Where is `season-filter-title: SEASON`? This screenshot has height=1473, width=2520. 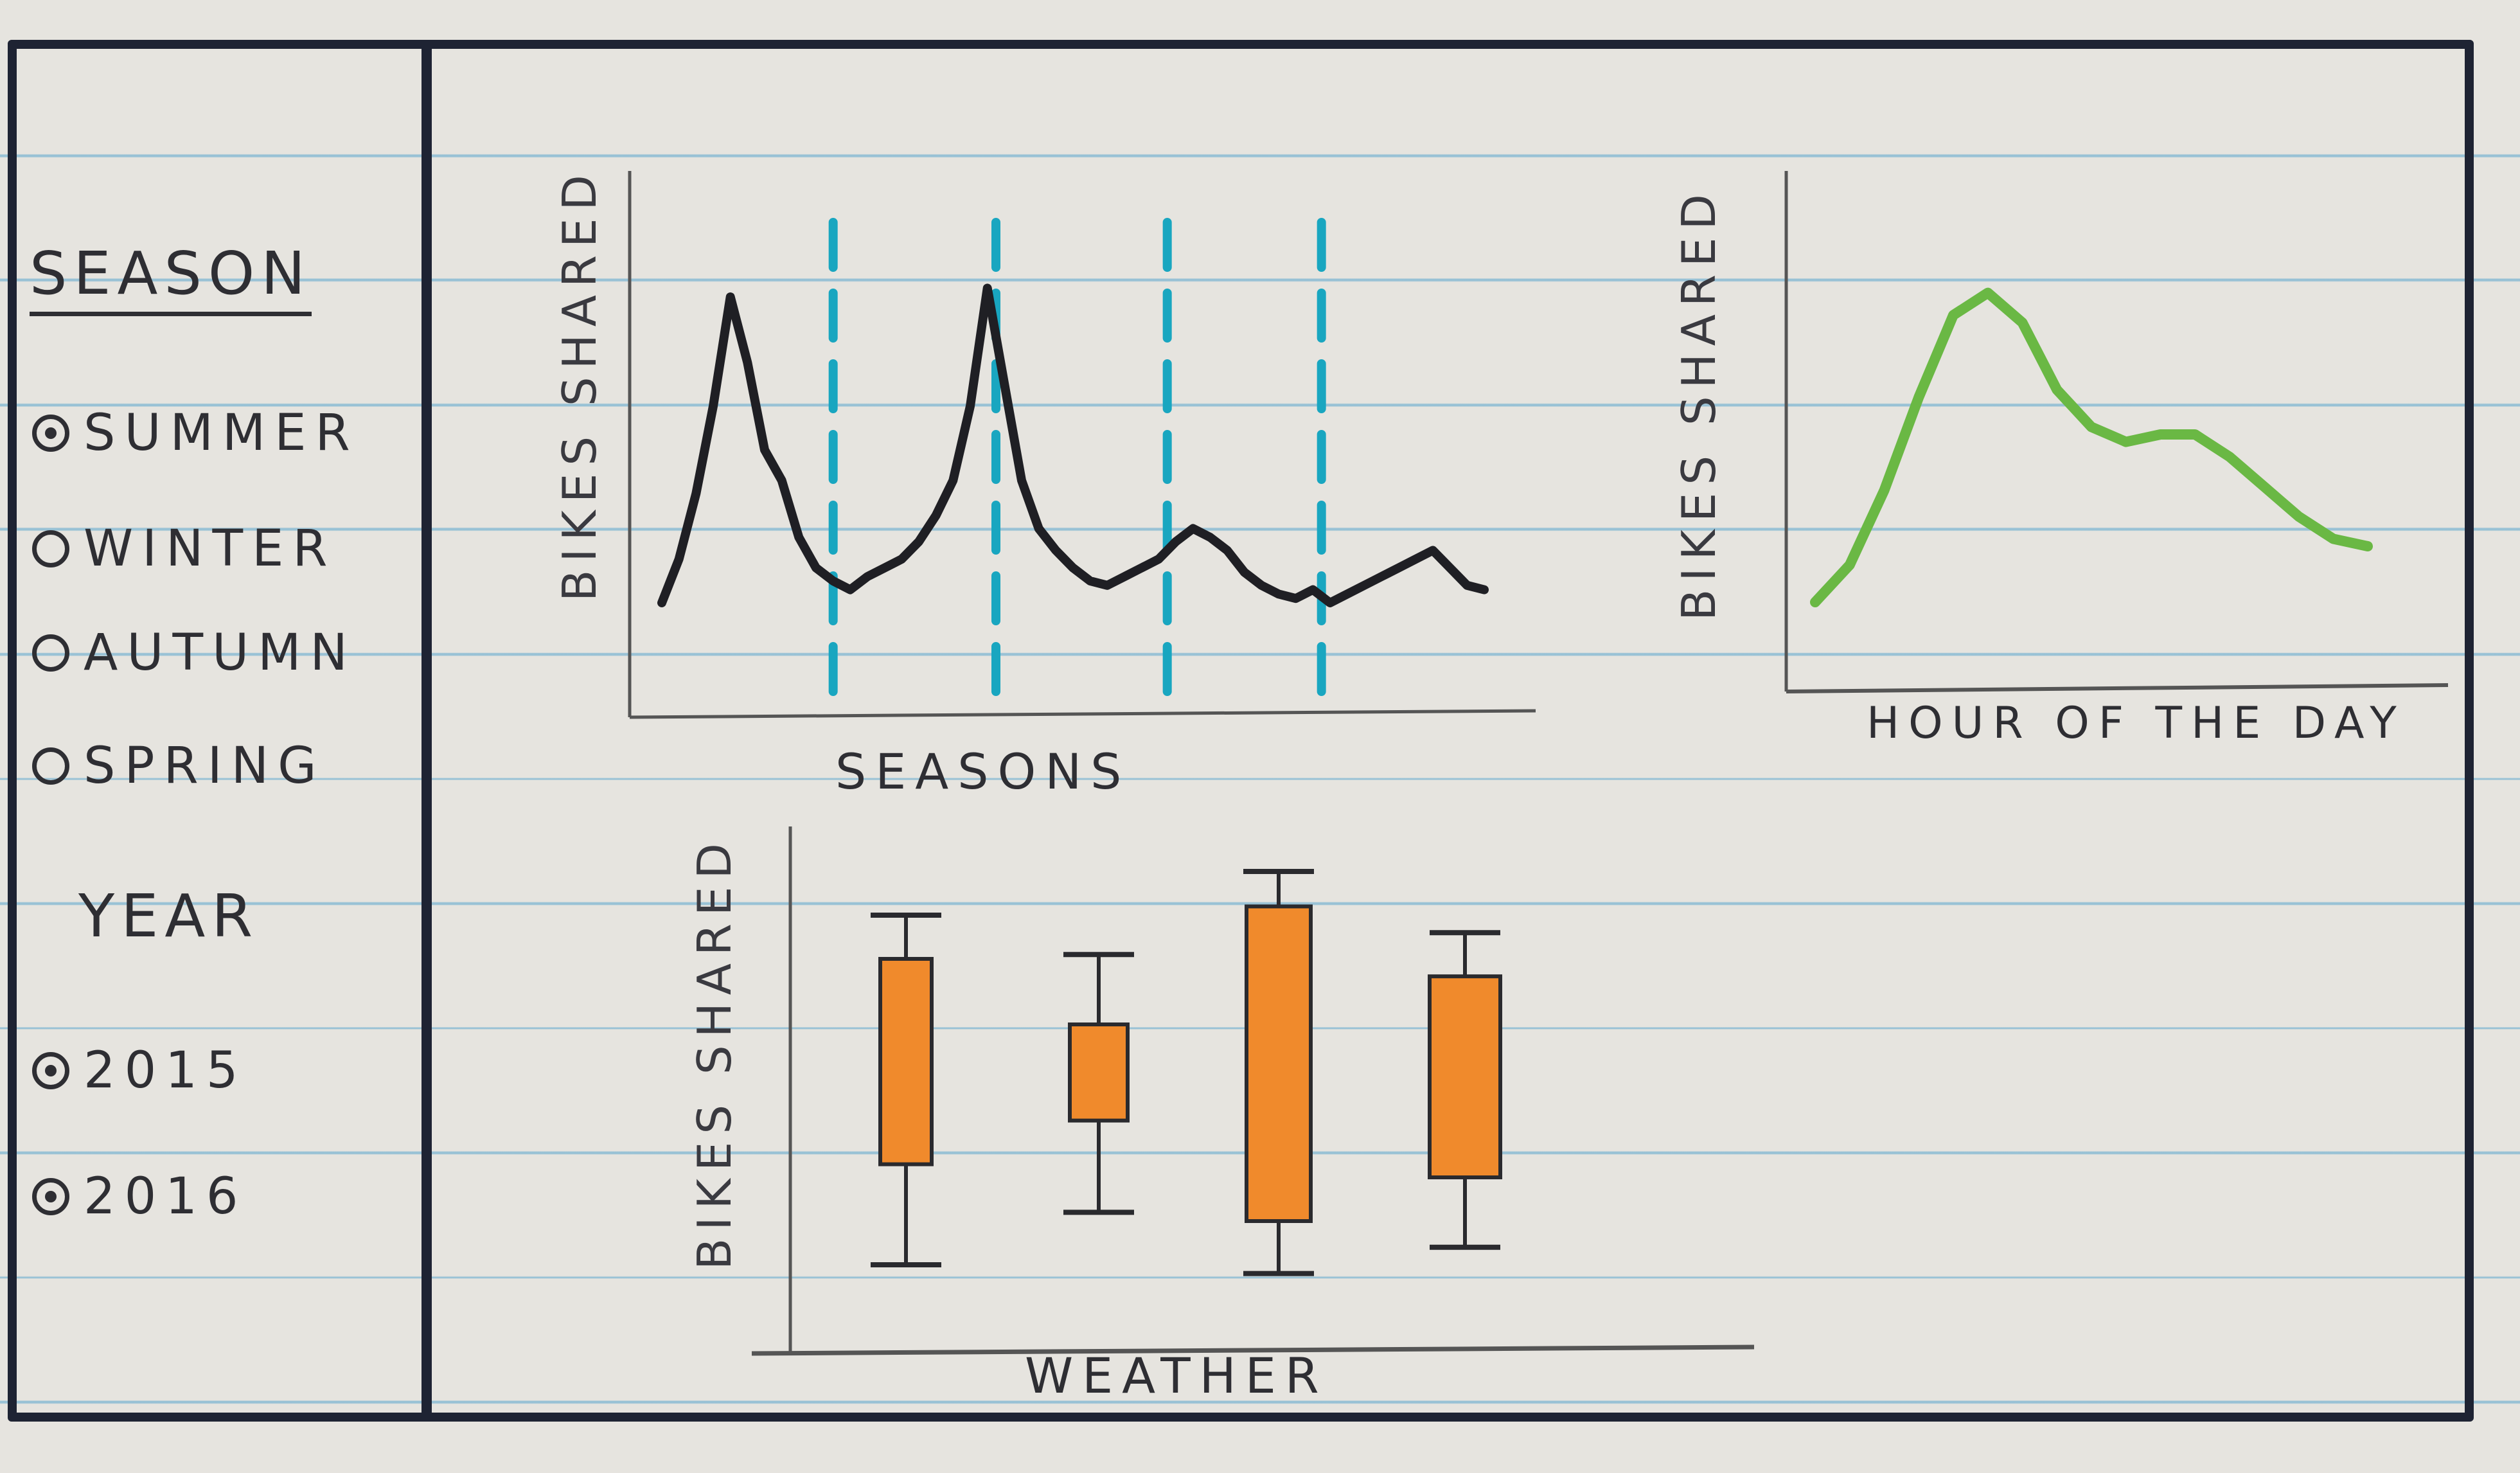 season-filter-title: SEASON is located at coordinates (171, 277).